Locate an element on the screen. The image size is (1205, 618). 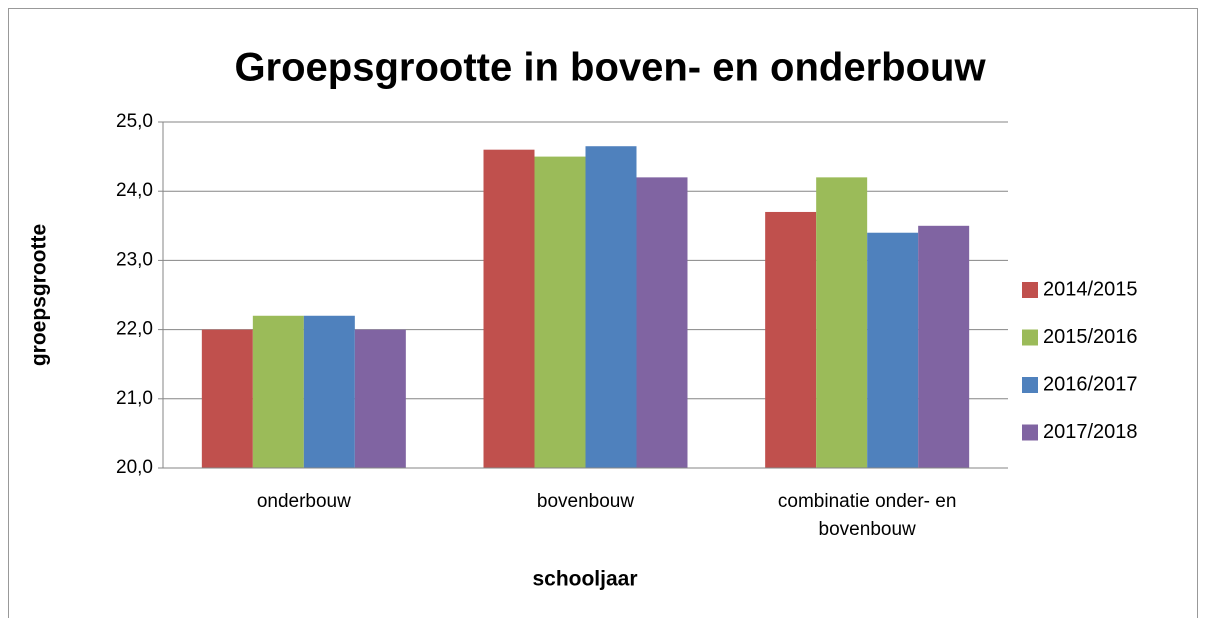
chart-title: Groepsgrootte in boven- en onderbouw is located at coordinates (610, 68).